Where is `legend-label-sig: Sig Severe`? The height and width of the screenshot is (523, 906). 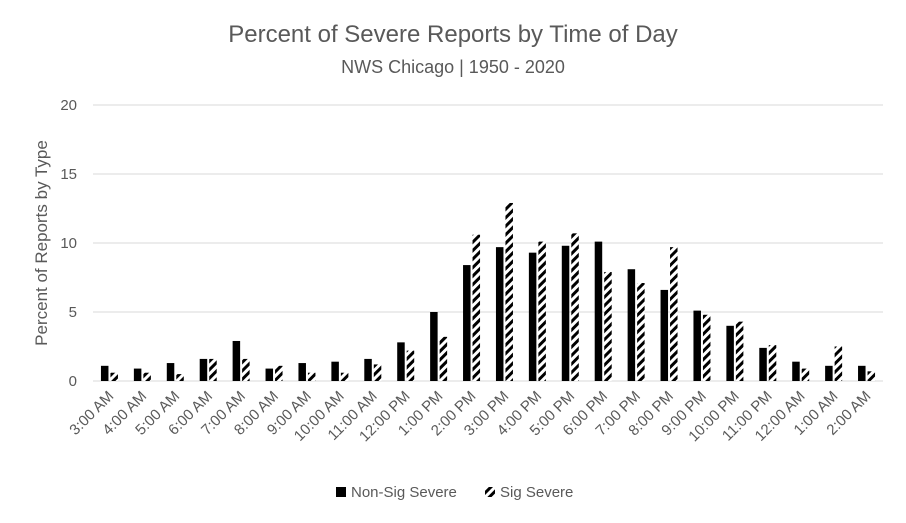
legend-label-sig: Sig Severe is located at coordinates (536, 492).